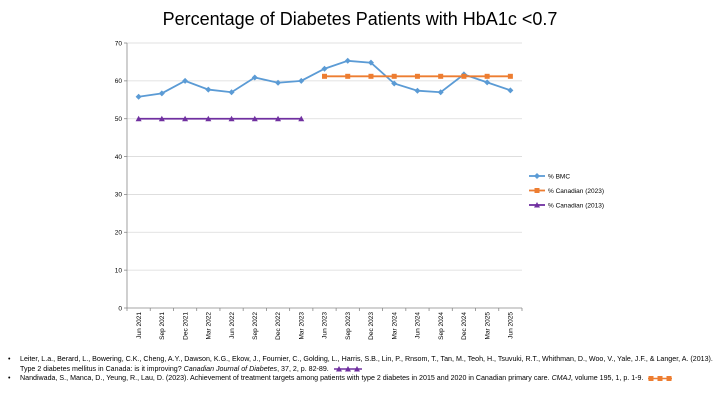 This screenshot has width=720, height=405. What do you see at coordinates (119, 176) in the screenshot?
I see `y-tick-labels: 0 10 20 30 40 50 60 70` at bounding box center [119, 176].